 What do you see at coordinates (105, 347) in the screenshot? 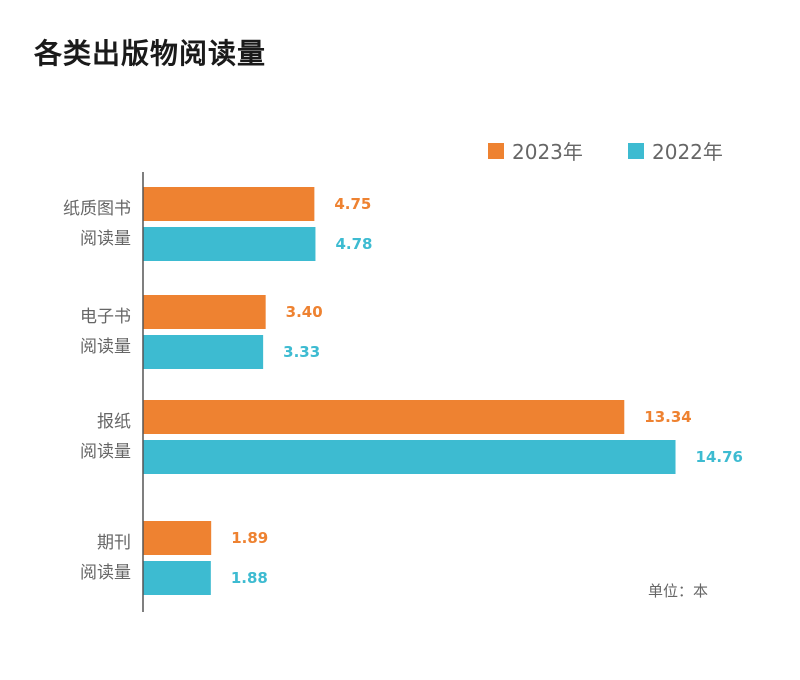
I see `category-label-2-line-2: 阅读量` at bounding box center [105, 347].